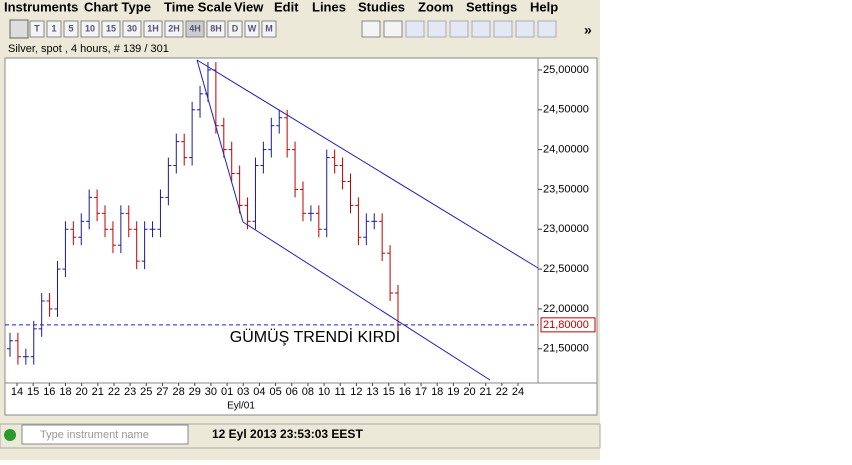  What do you see at coordinates (275, 392) in the screenshot?
I see `x-tick-label: 05` at bounding box center [275, 392].